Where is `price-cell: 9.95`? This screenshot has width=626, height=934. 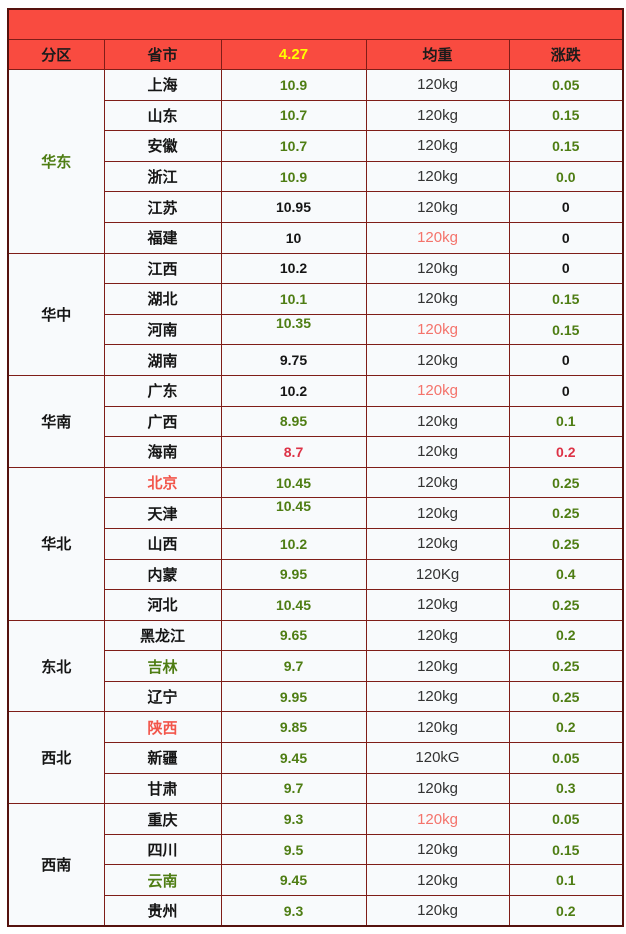 price-cell: 9.95 is located at coordinates (293, 574).